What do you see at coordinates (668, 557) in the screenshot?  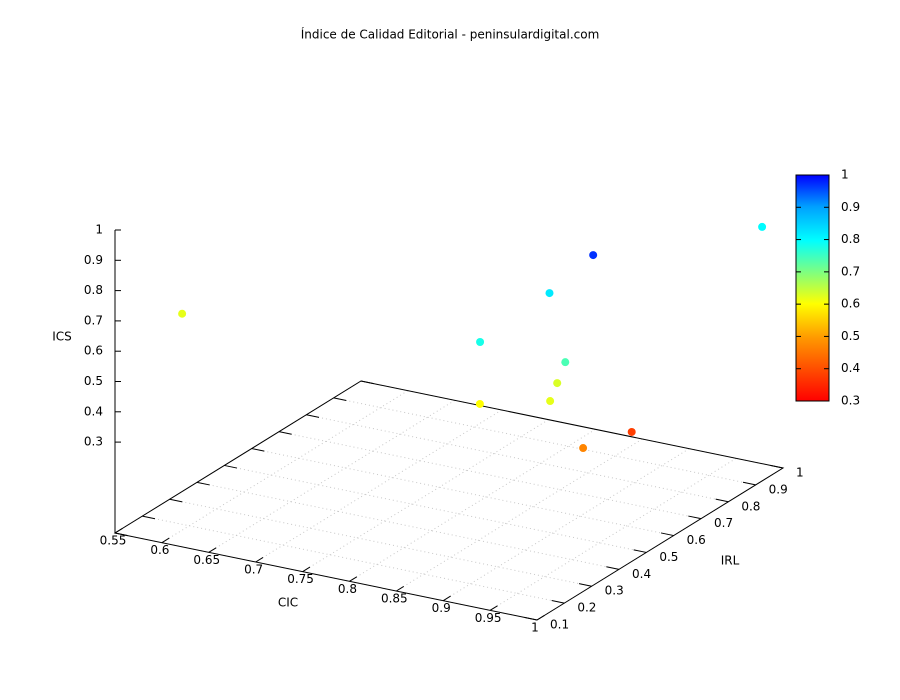 I see `y-tick-label: 0.5` at bounding box center [668, 557].